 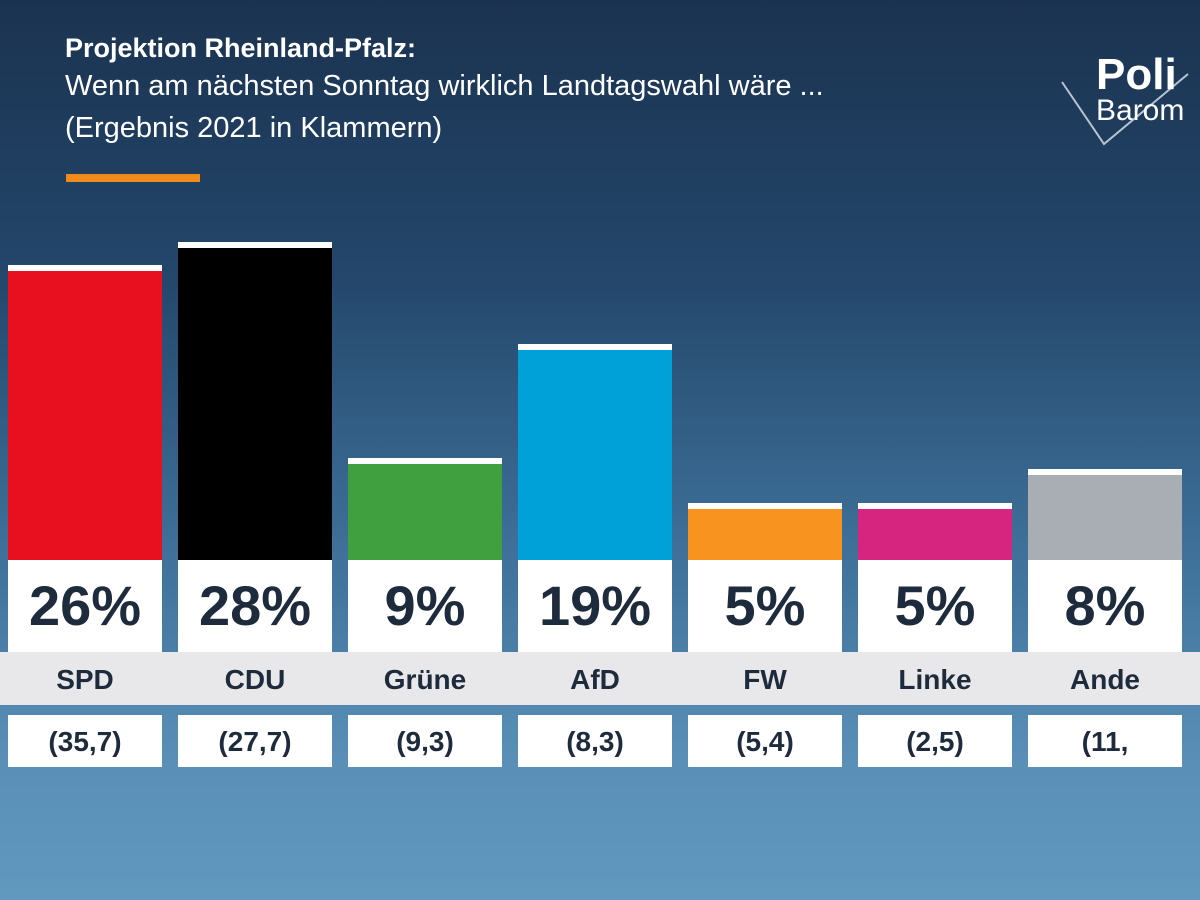 I want to click on value-label: 9%, so click(x=425, y=606).